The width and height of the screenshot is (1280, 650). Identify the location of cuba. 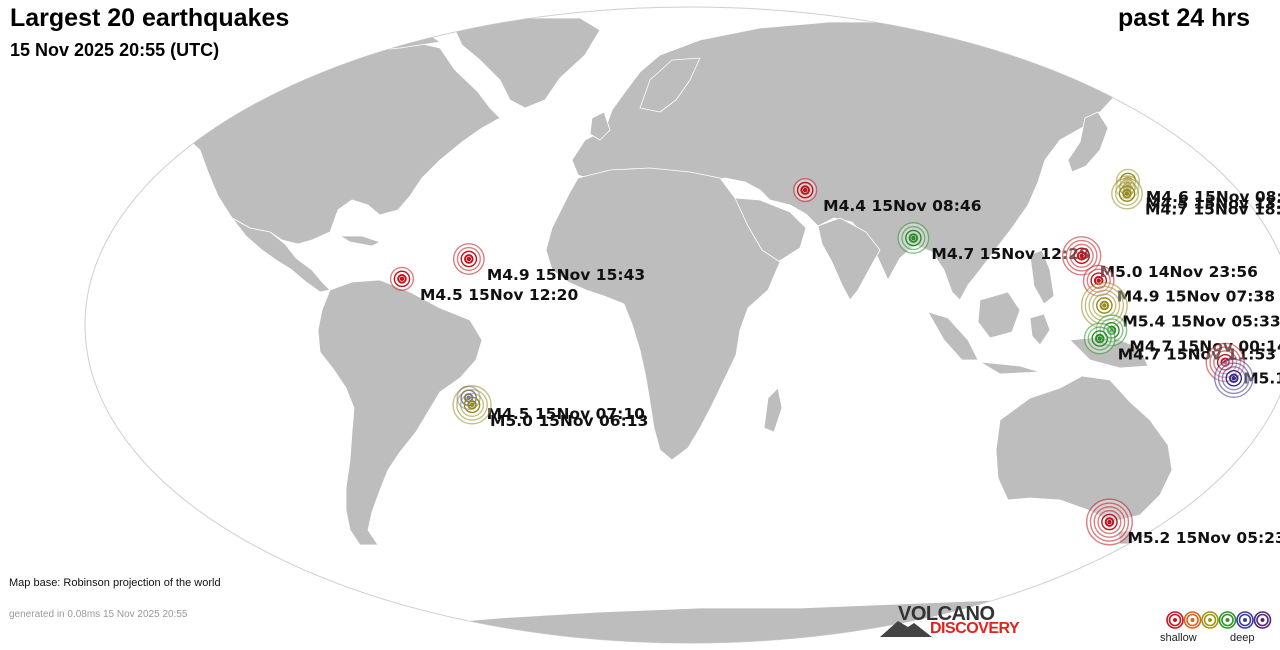
(360, 241).